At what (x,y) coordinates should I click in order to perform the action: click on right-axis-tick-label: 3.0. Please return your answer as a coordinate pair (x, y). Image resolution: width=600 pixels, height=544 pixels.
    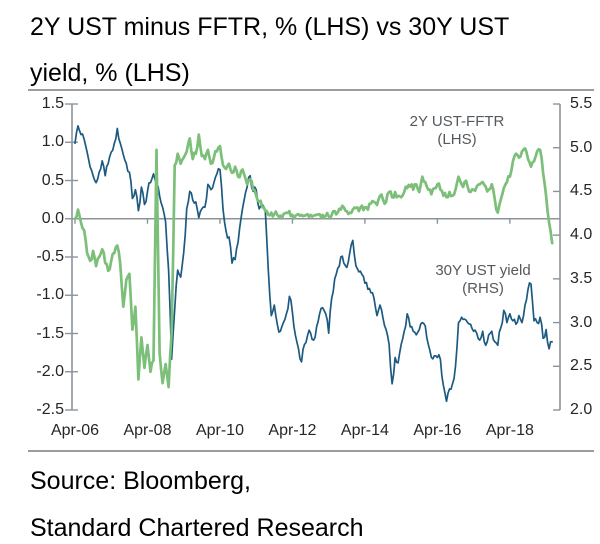
    Looking at the image, I should click on (581, 322).